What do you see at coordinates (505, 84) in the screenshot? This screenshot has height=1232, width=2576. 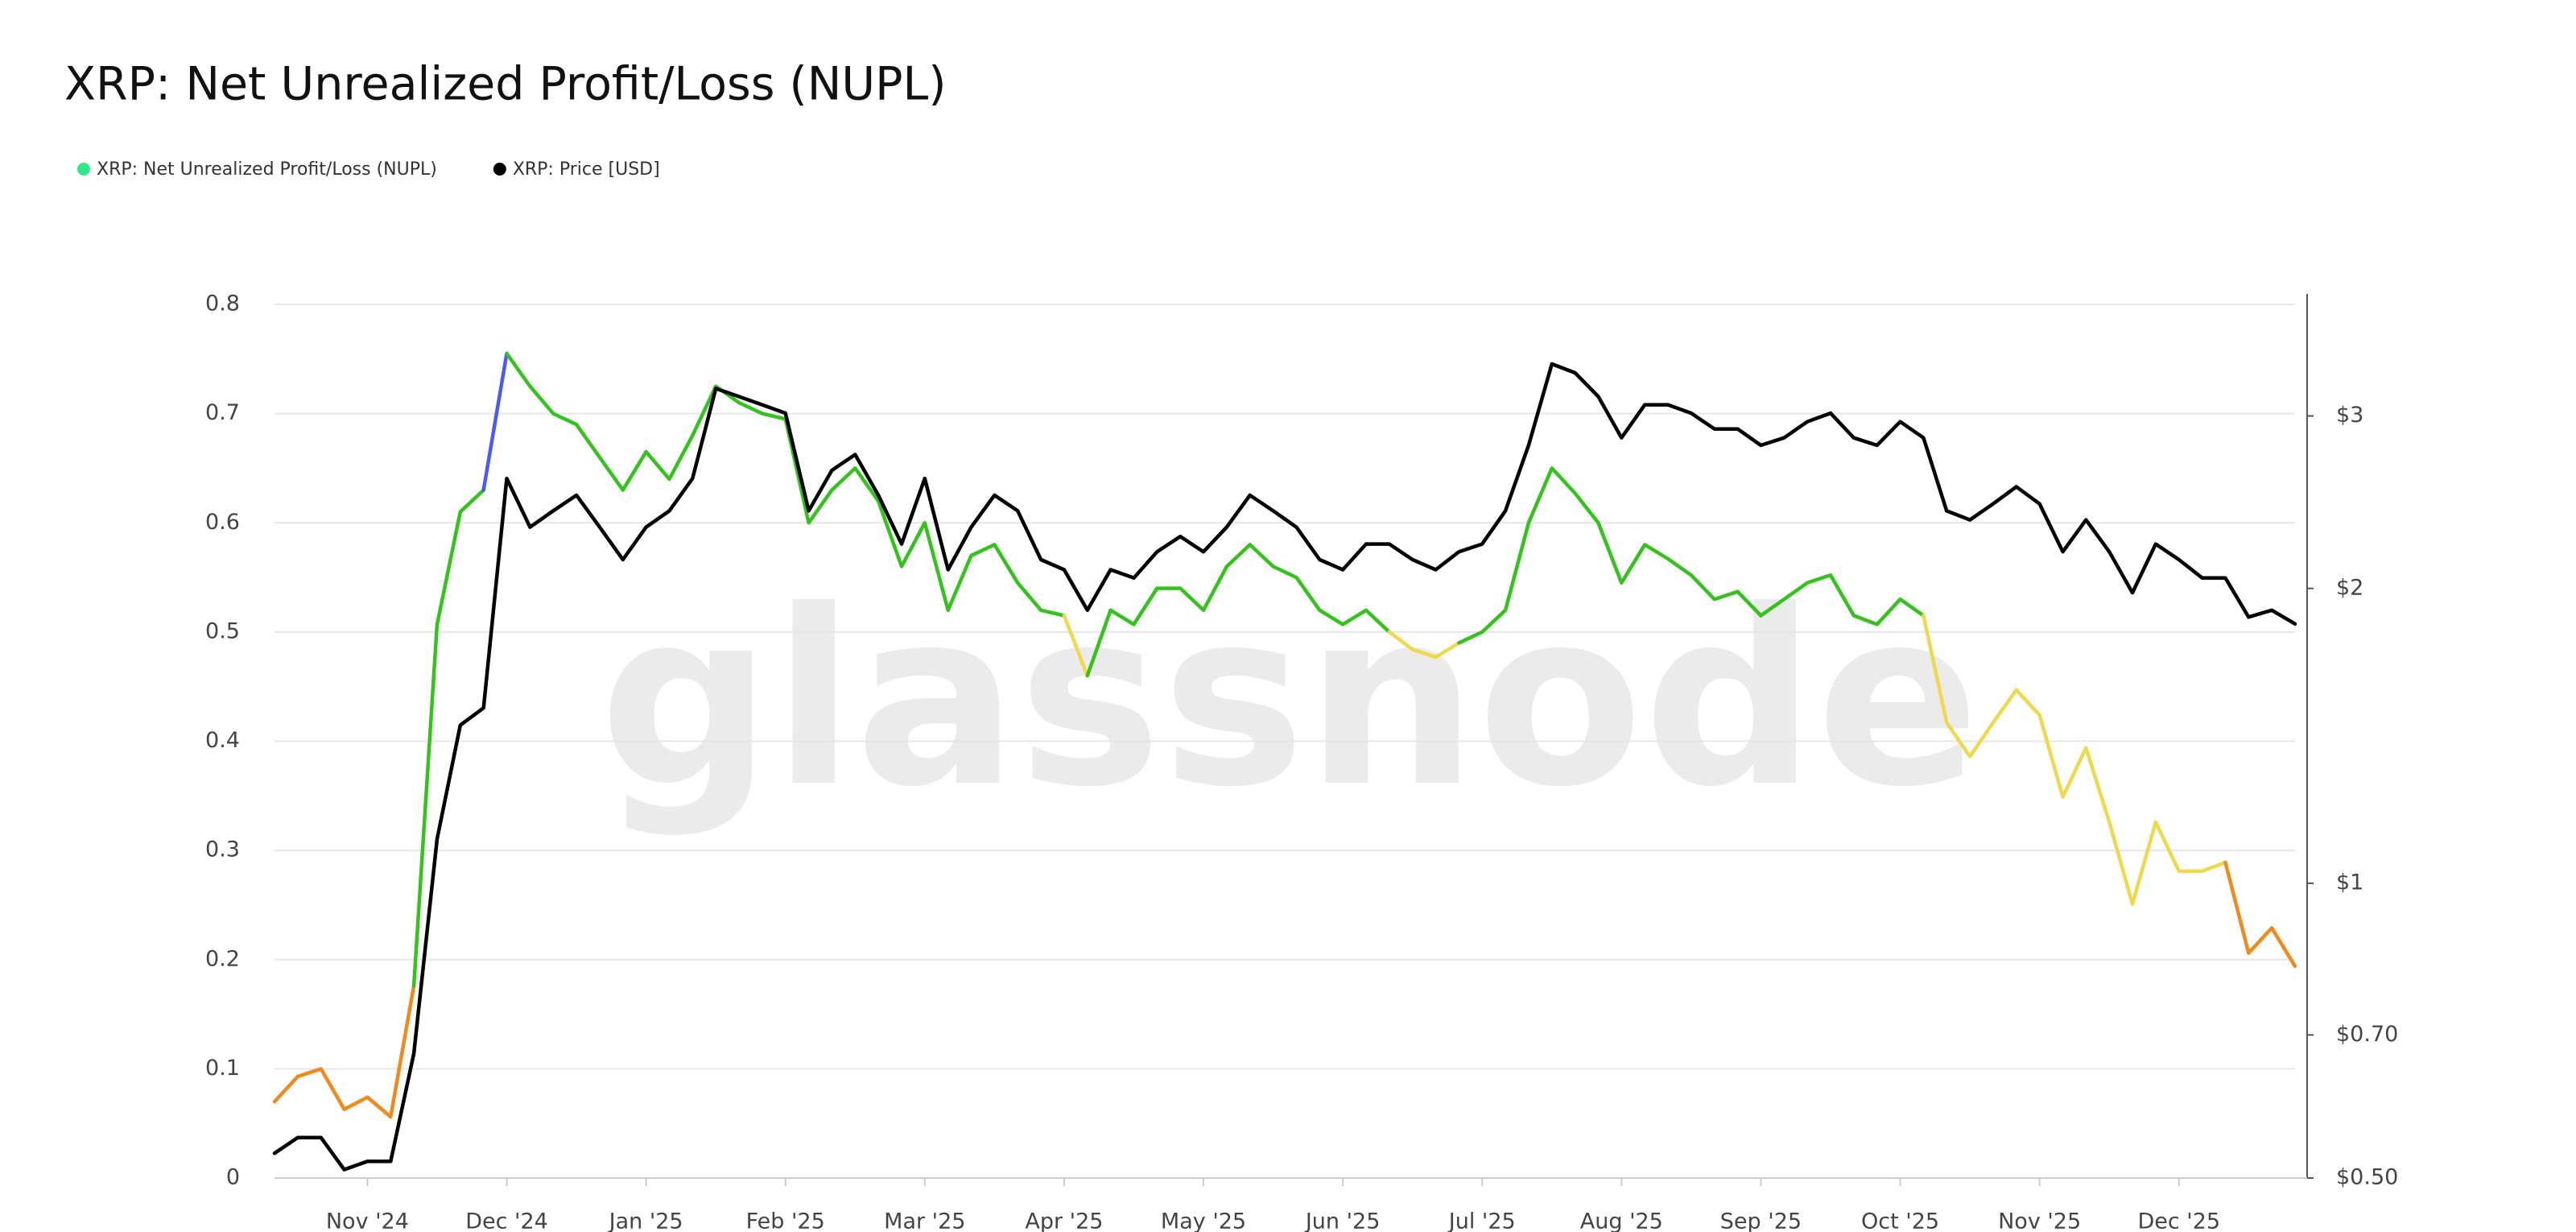 I see `chart-title: XRP: Net Unrealized Profit/Loss (NUPL)` at bounding box center [505, 84].